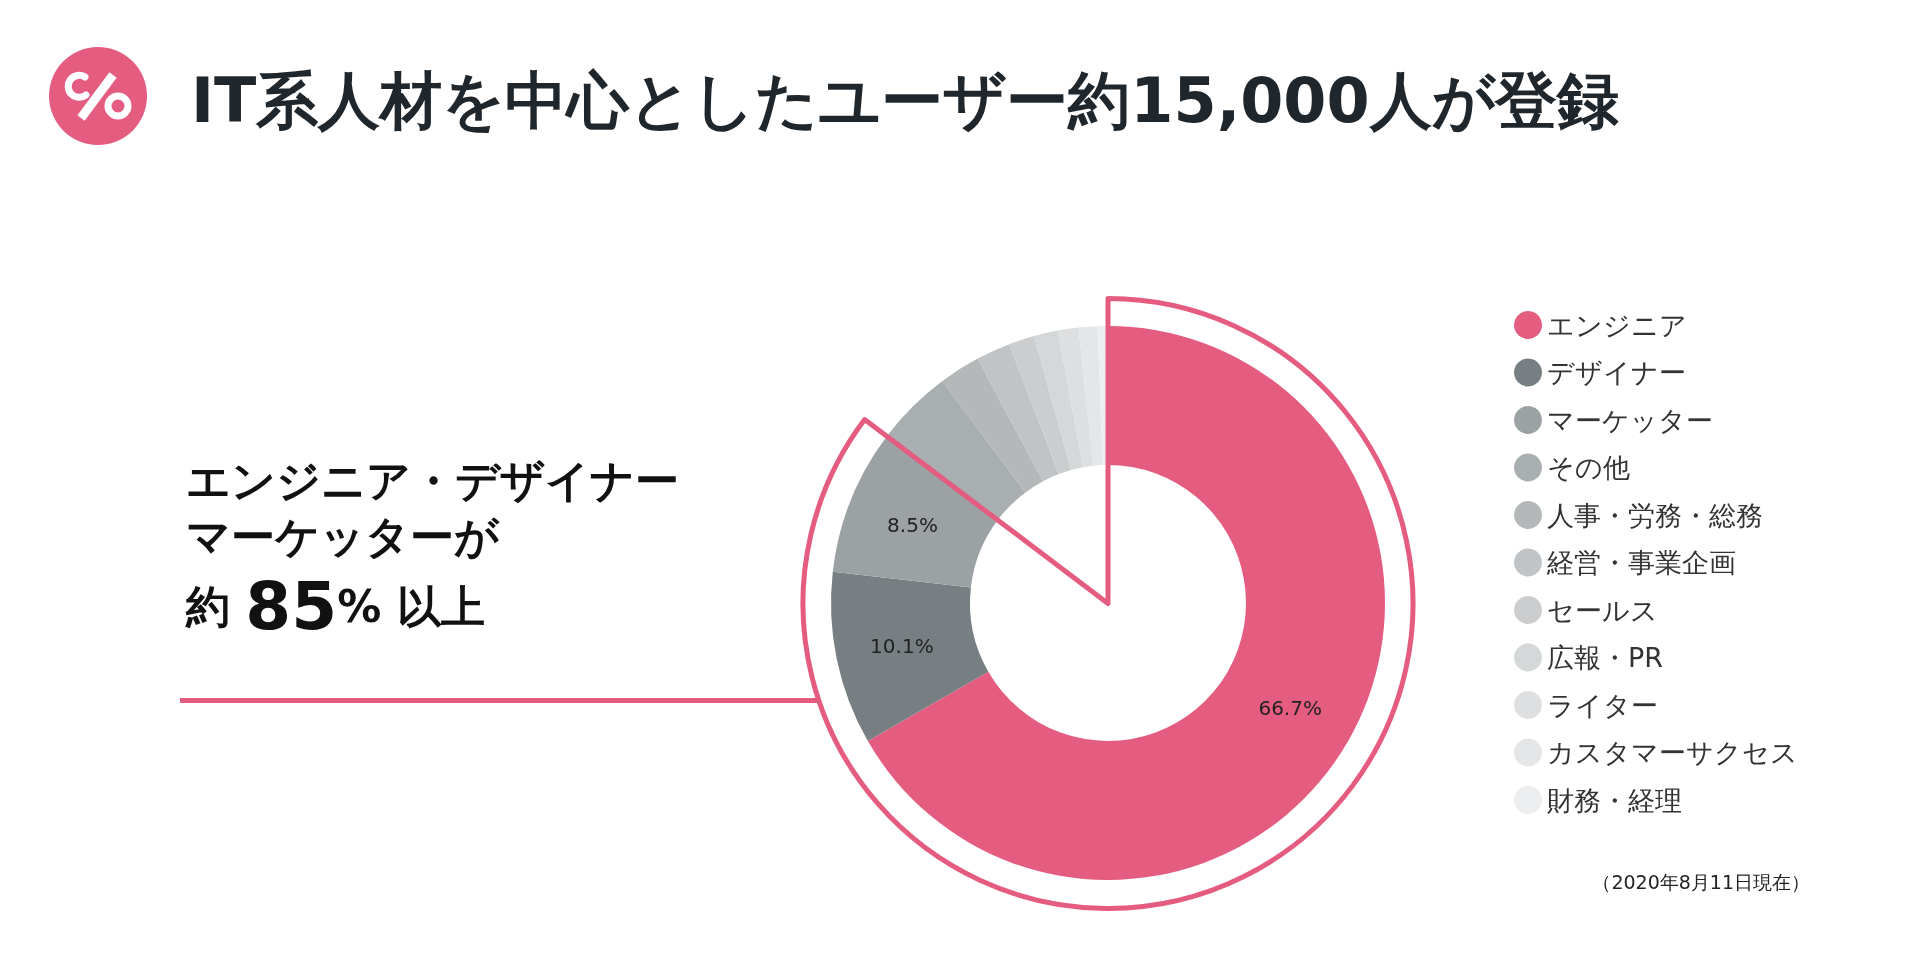 The width and height of the screenshot is (1918, 974). Describe the element at coordinates (1655, 515) in the screenshot. I see `legend-label: 人事・労務・総務` at that location.